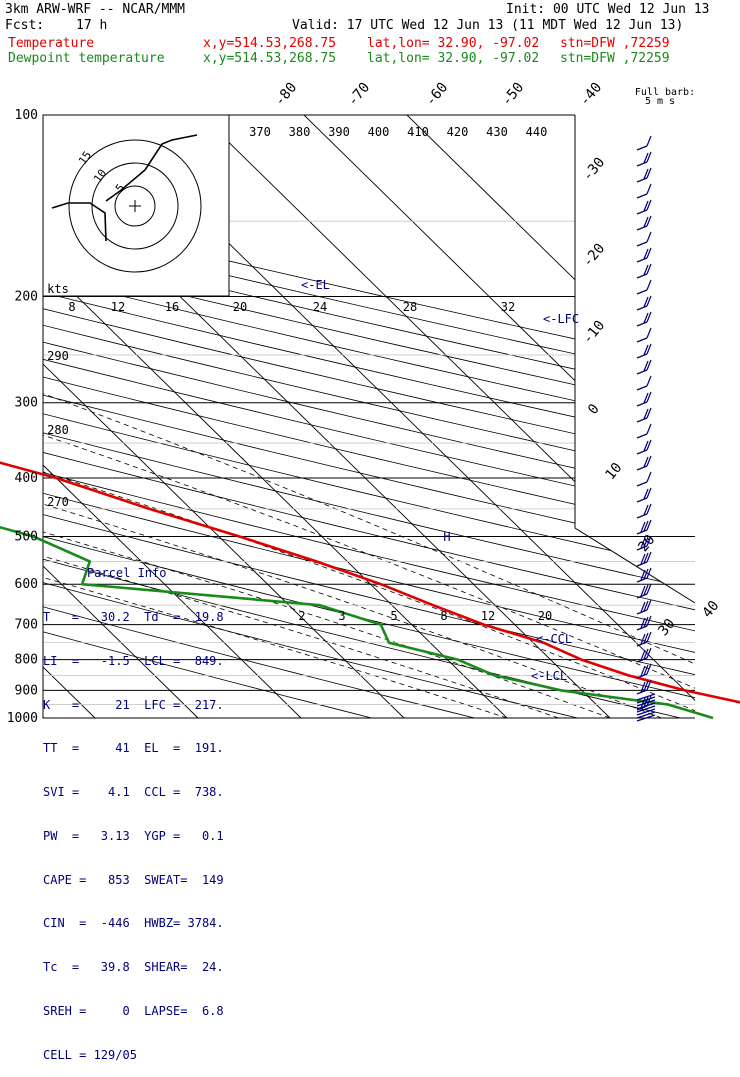 Image resolution: width=740 pixels, height=1077 pixels. I want to click on isotherm-label: 30, so click(666, 627).